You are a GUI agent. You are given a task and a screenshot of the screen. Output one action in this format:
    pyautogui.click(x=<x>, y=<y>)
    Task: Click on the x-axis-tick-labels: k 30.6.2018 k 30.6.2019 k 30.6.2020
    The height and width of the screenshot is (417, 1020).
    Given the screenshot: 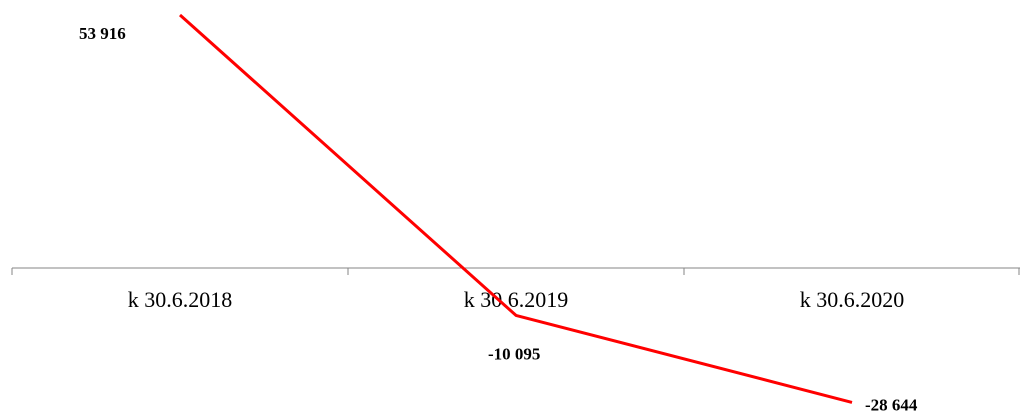 What is the action you would take?
    pyautogui.click(x=516, y=299)
    